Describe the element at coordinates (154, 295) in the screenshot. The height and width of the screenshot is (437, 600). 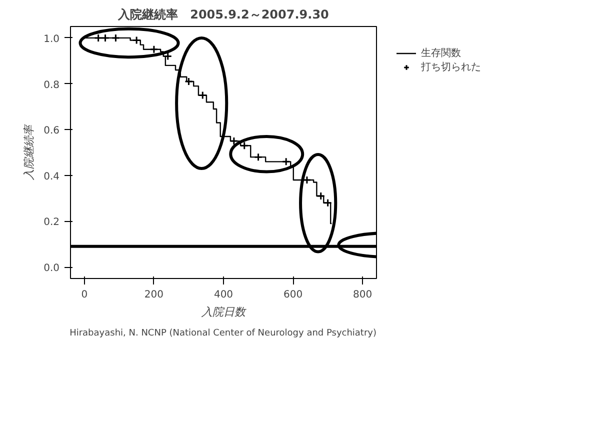
I see `x-tick-label: 200` at that location.